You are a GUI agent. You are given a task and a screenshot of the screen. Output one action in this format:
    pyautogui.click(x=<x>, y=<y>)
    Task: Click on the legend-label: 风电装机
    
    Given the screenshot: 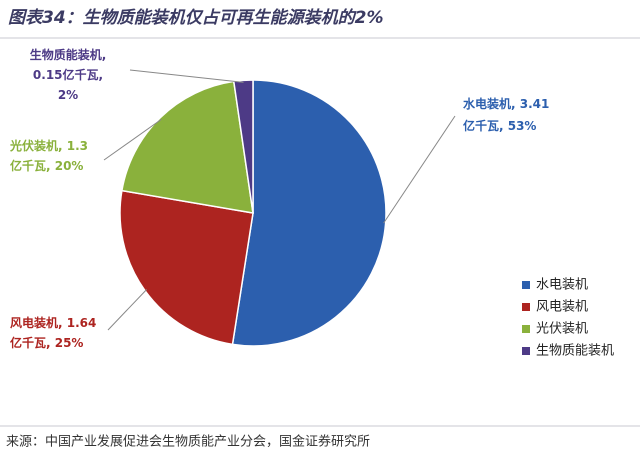 What is the action you would take?
    pyautogui.click(x=562, y=307)
    